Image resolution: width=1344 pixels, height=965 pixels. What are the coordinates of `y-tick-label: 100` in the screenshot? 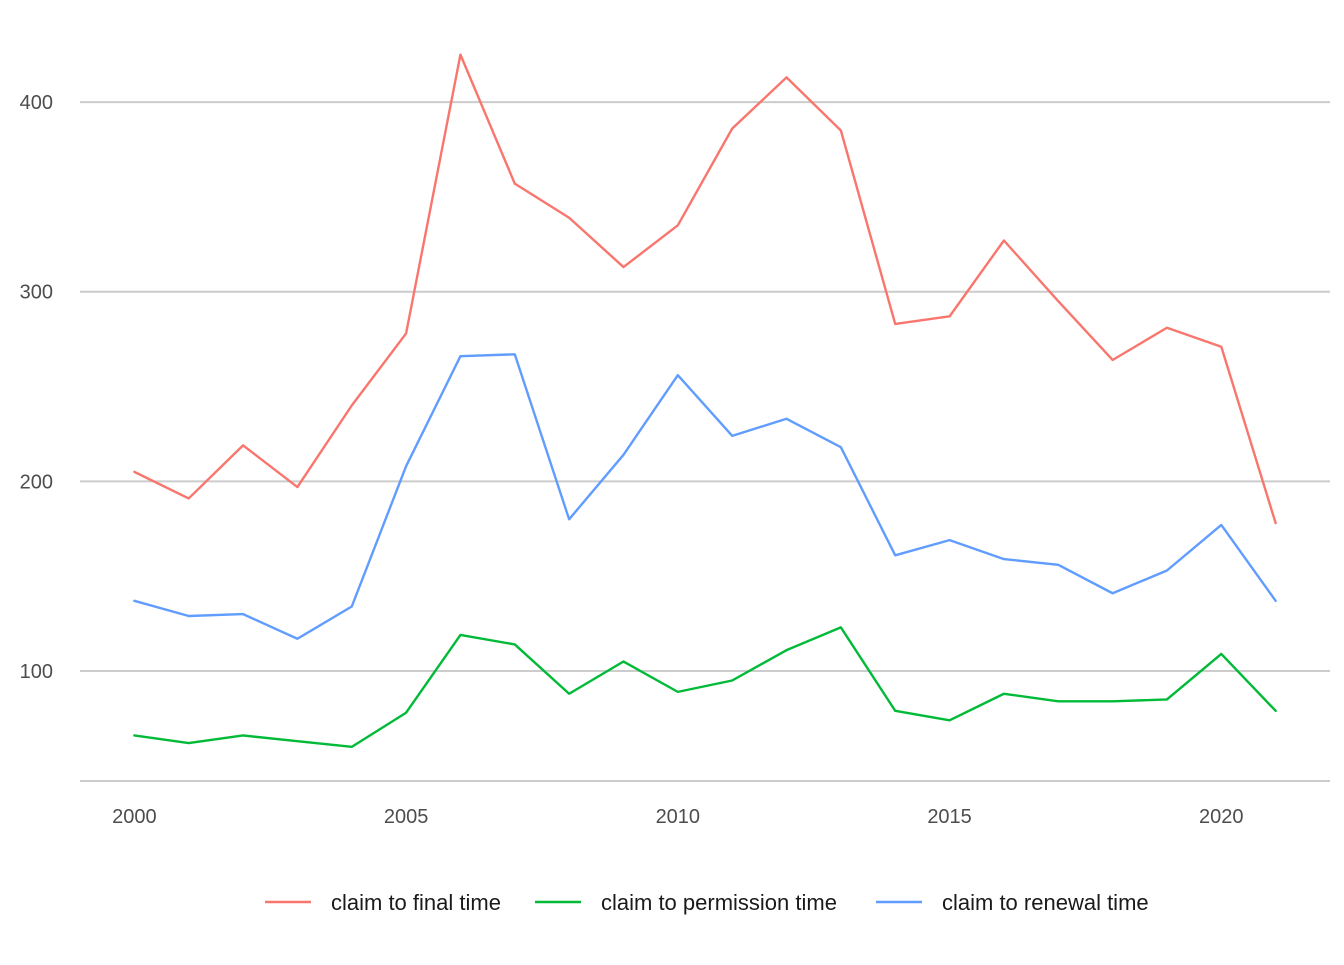 It's located at (36, 672).